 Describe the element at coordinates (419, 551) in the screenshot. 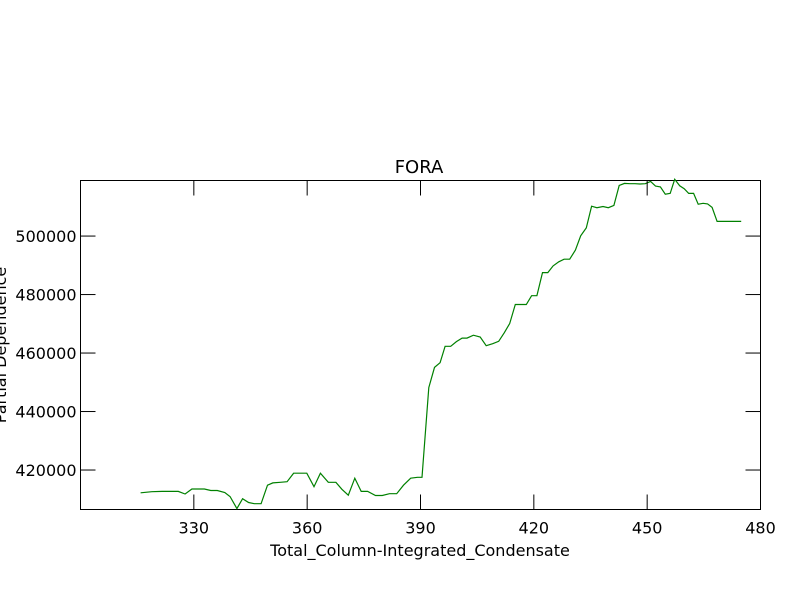

I see `x-axis-label: Total_Column-Integrated_Condensate` at that location.